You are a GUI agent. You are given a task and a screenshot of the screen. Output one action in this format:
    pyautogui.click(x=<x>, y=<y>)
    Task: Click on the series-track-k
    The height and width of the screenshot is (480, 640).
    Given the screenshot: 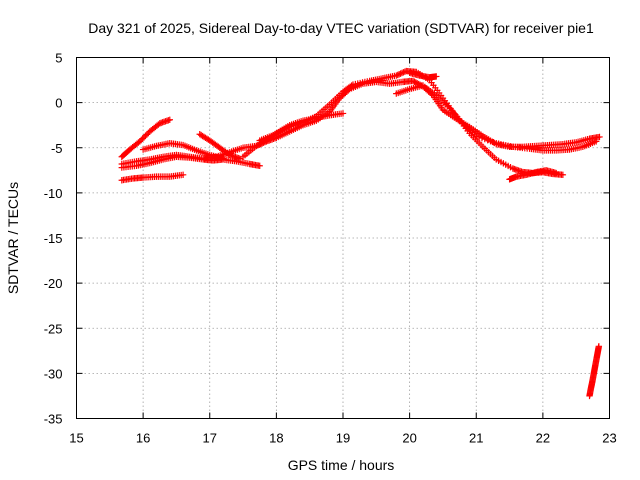 What is the action you would take?
    pyautogui.click(x=533, y=175)
    